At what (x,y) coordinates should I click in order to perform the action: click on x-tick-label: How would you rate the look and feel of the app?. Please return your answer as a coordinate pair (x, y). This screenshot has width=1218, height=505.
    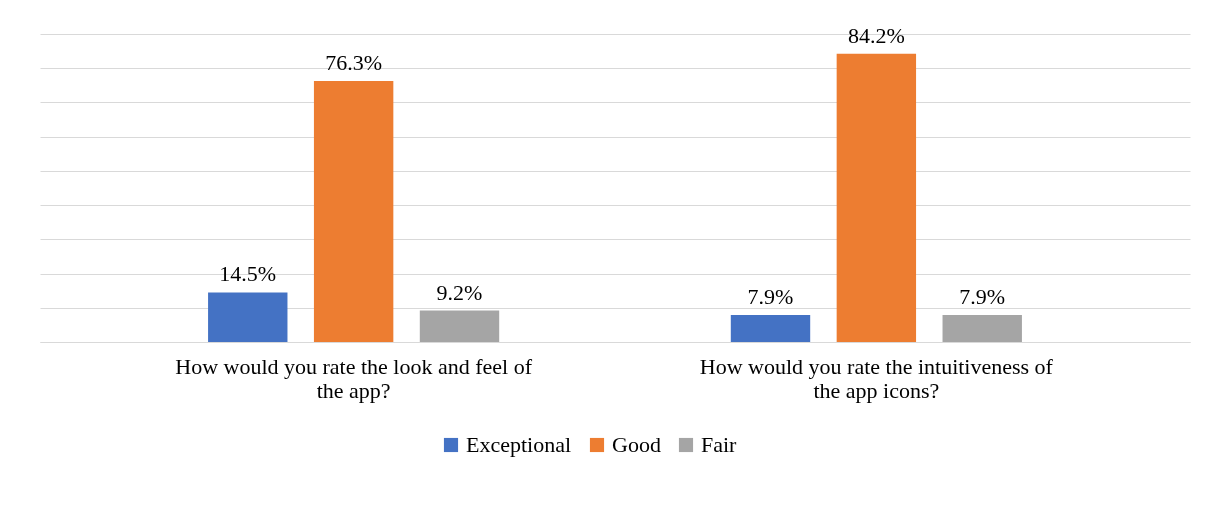
    Looking at the image, I should click on (354, 378).